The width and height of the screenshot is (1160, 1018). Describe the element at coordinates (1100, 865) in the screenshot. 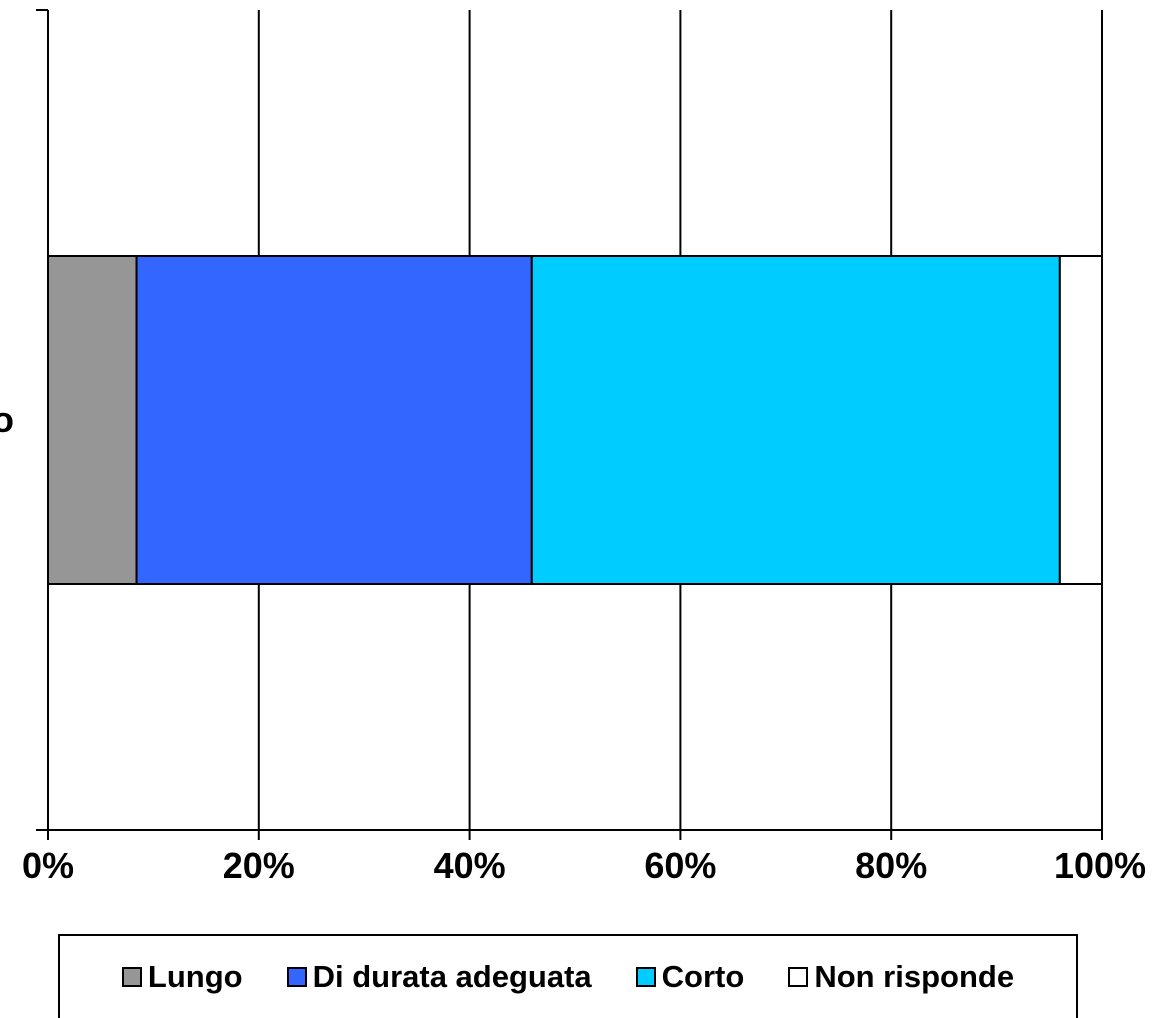

I see `x-tick-label: 100%` at that location.